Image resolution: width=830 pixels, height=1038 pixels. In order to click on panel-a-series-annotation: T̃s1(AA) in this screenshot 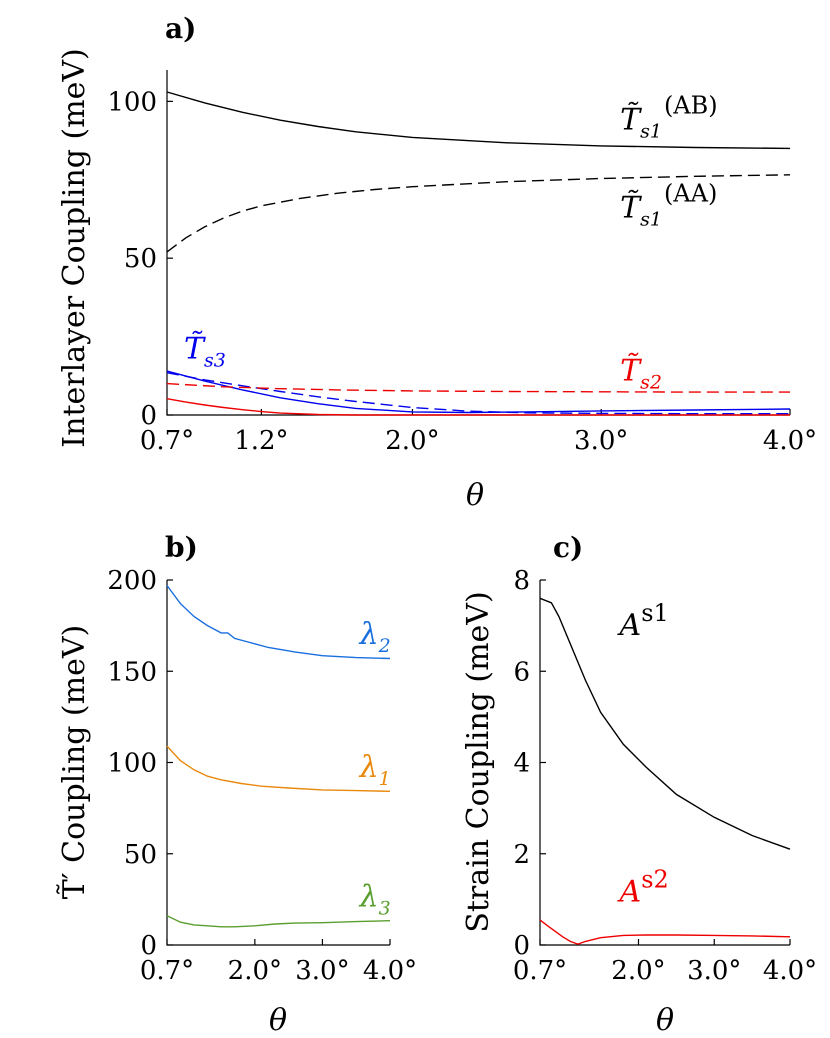, I will do `click(668, 204)`.